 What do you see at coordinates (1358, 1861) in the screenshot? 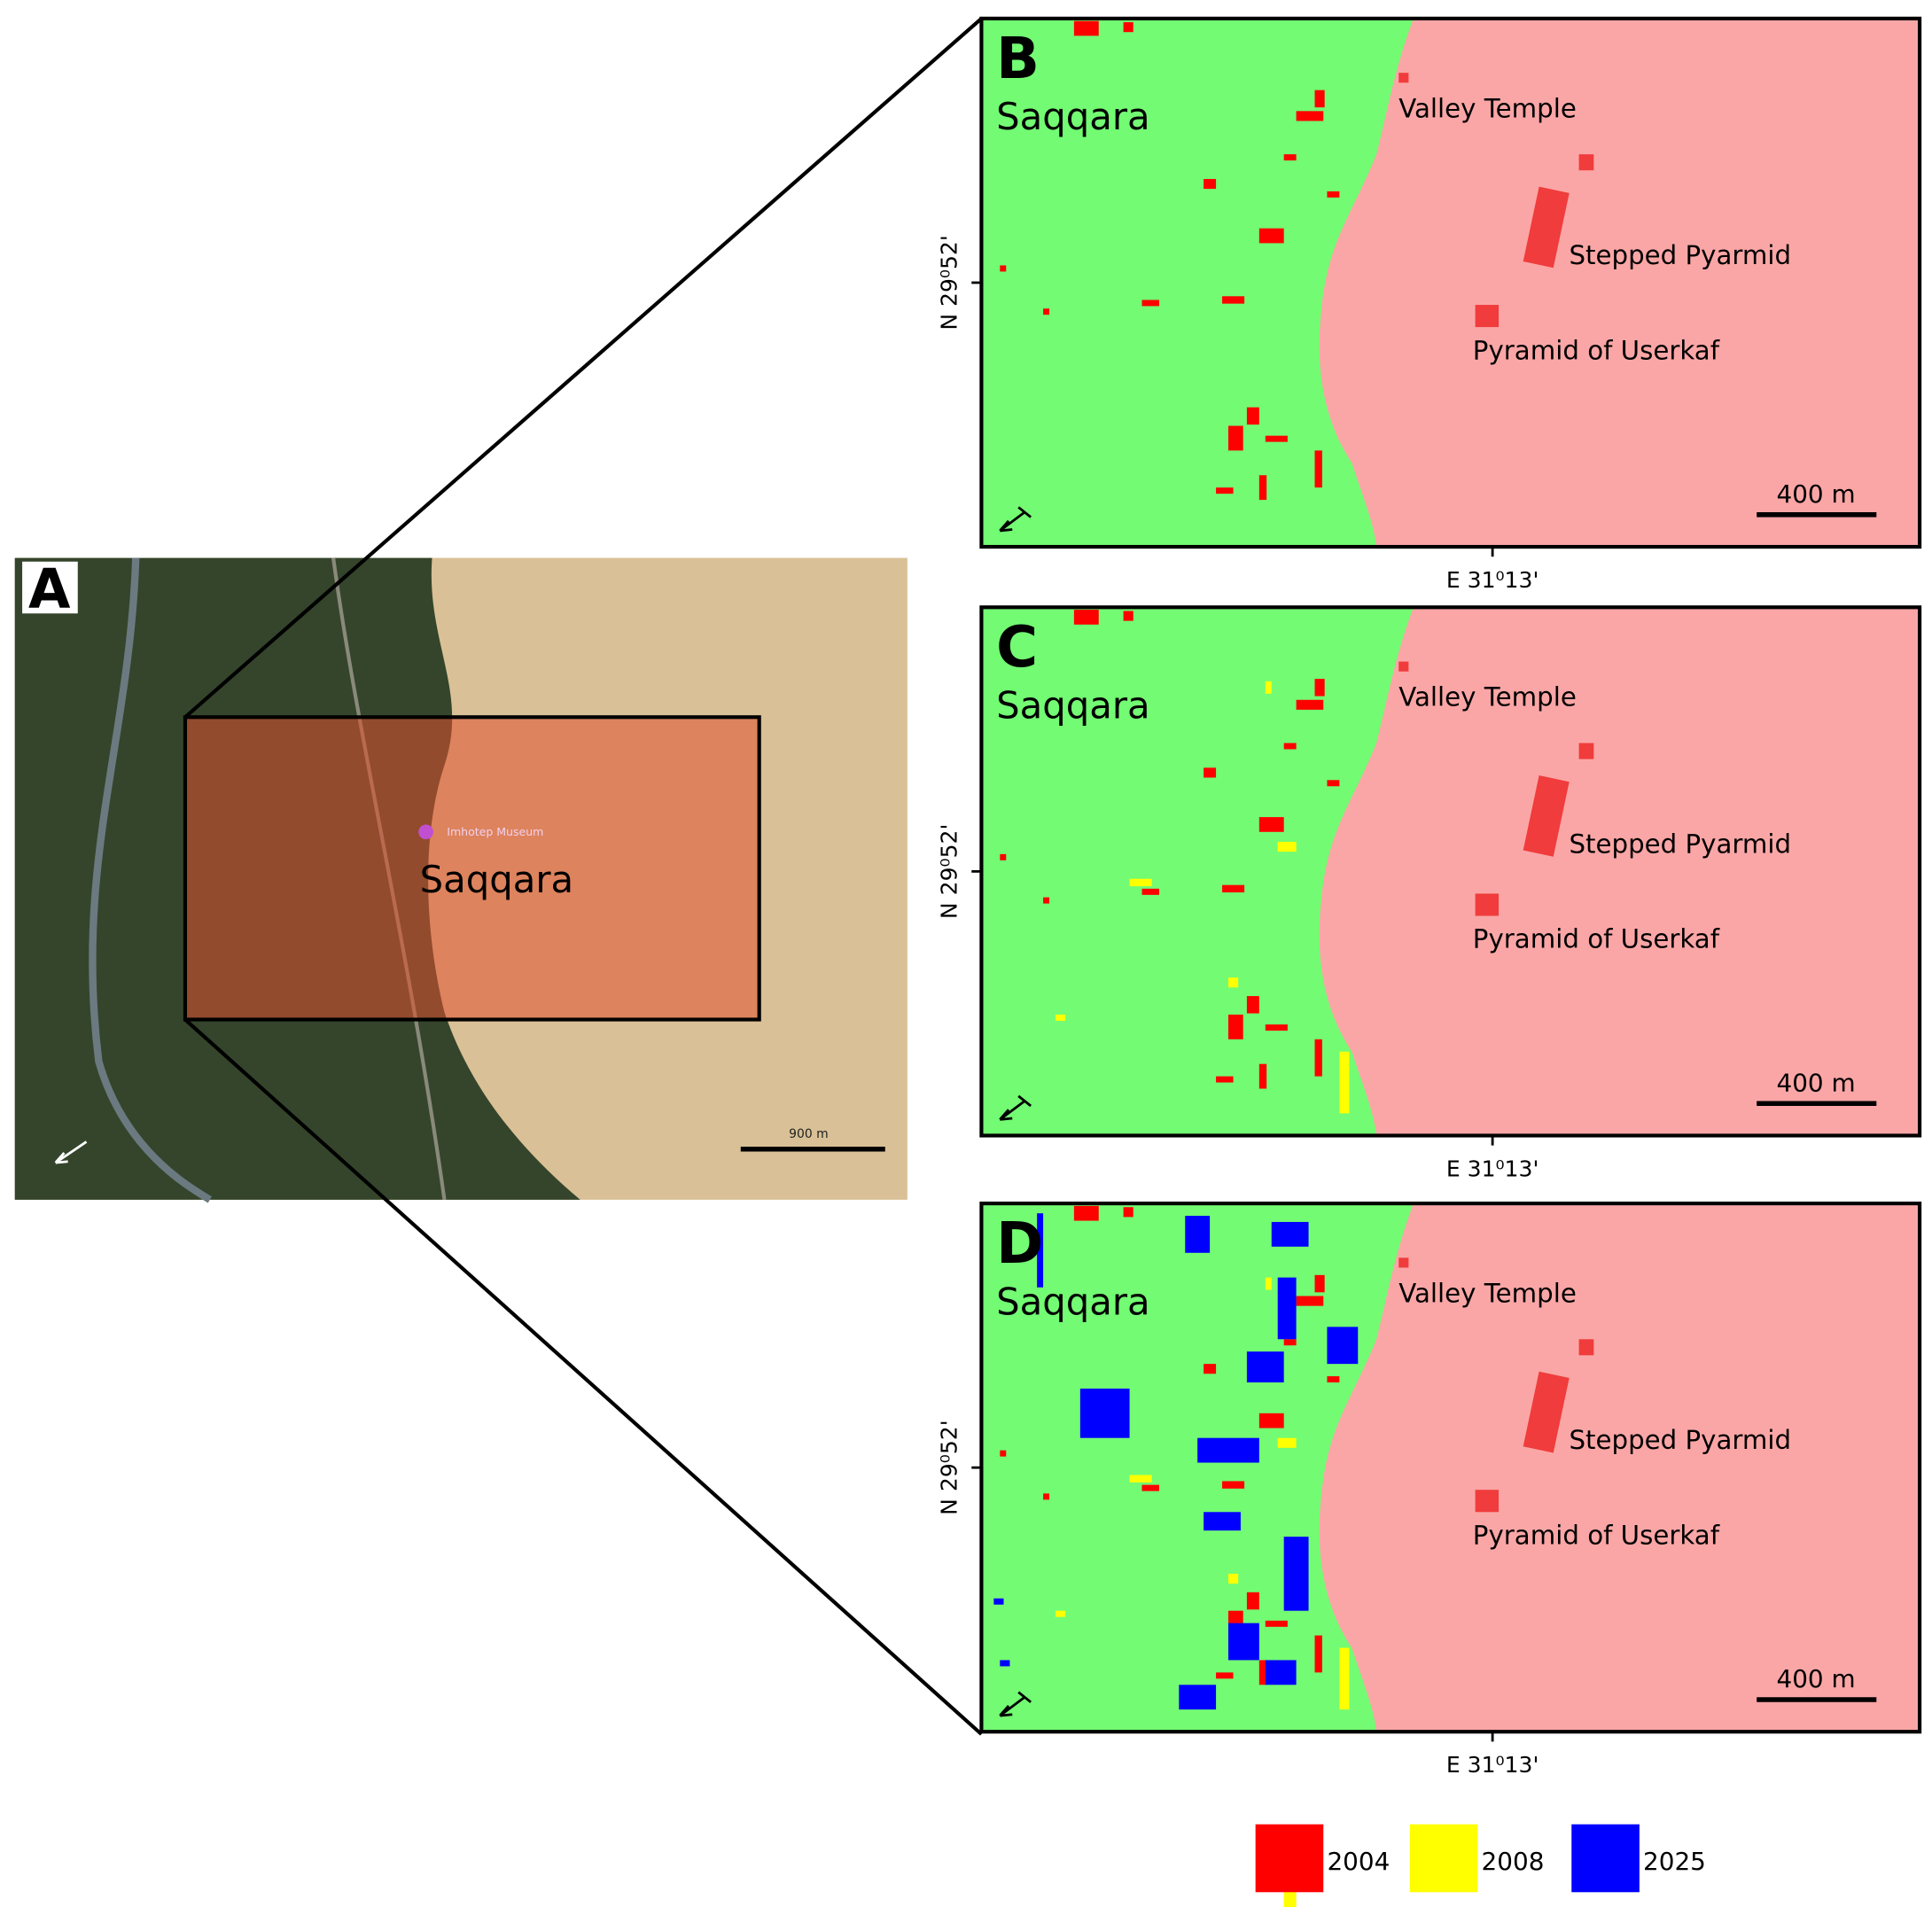
I see `legend-label: 2004` at bounding box center [1358, 1861].